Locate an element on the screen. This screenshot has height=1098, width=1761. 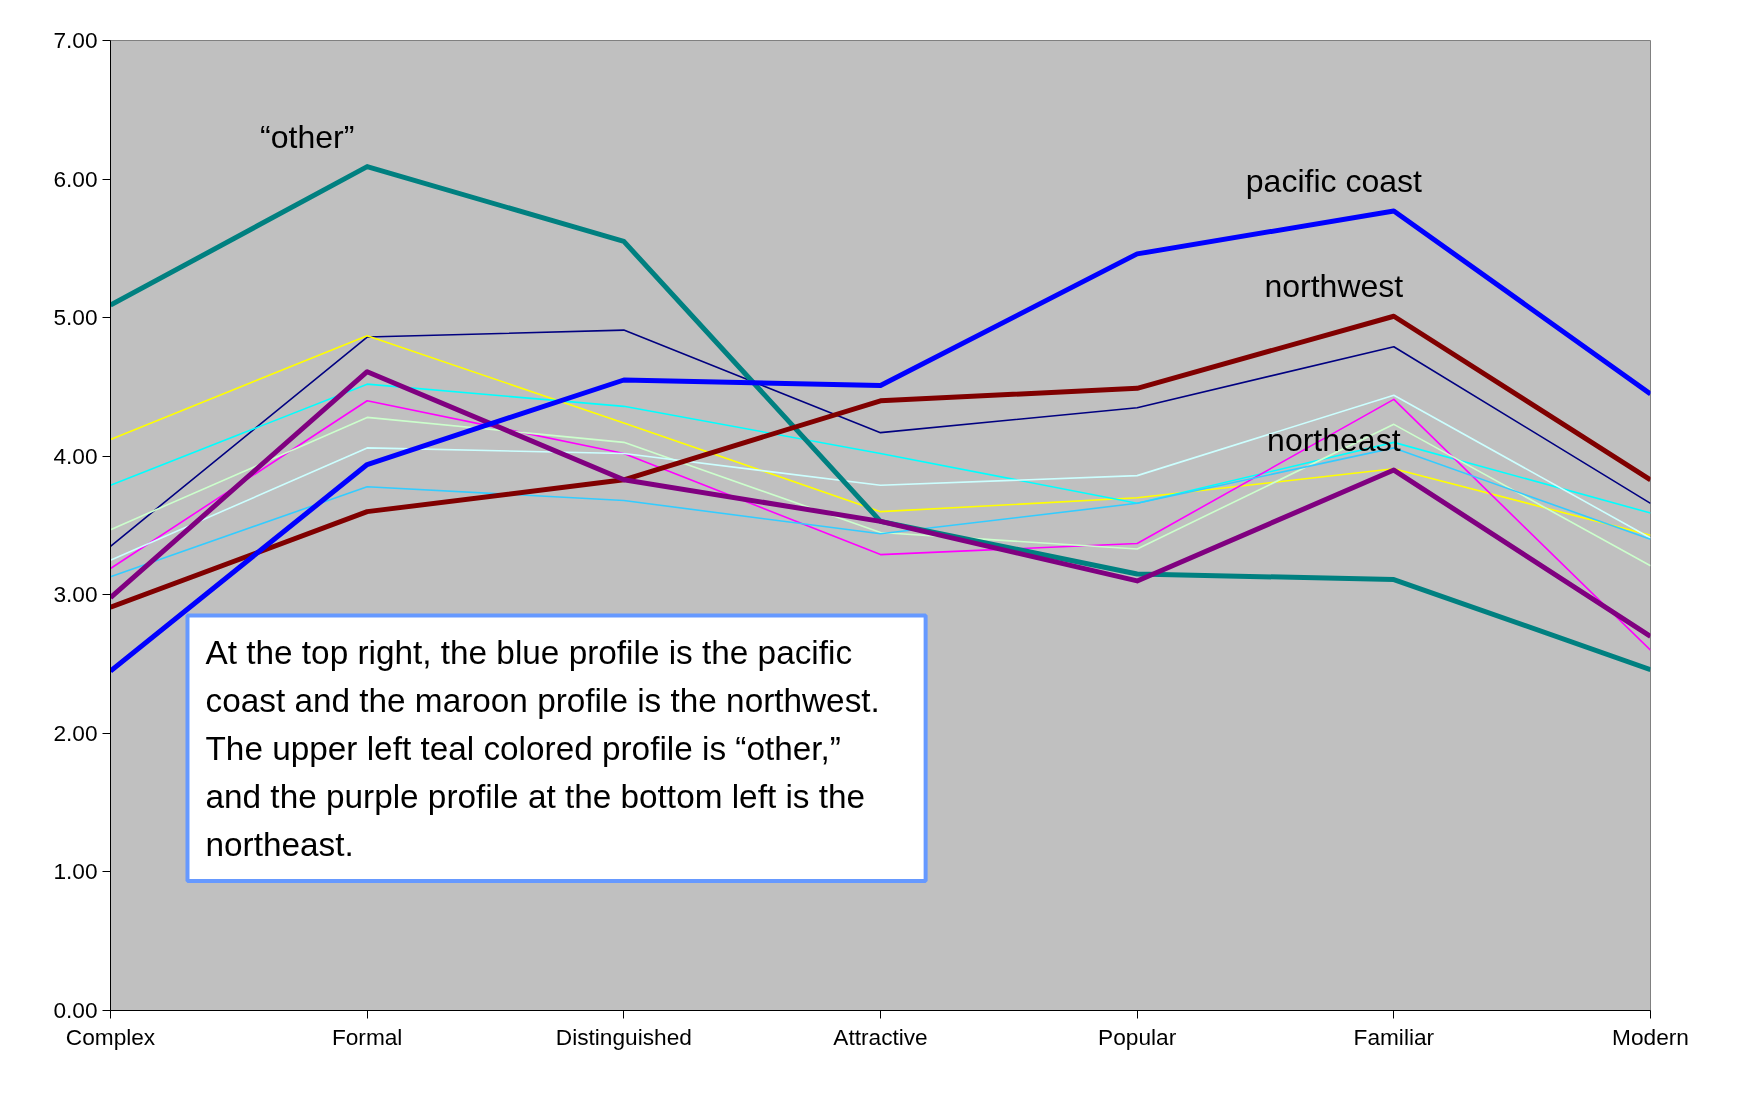
y-tick-label: 4.00 is located at coordinates (75, 455).